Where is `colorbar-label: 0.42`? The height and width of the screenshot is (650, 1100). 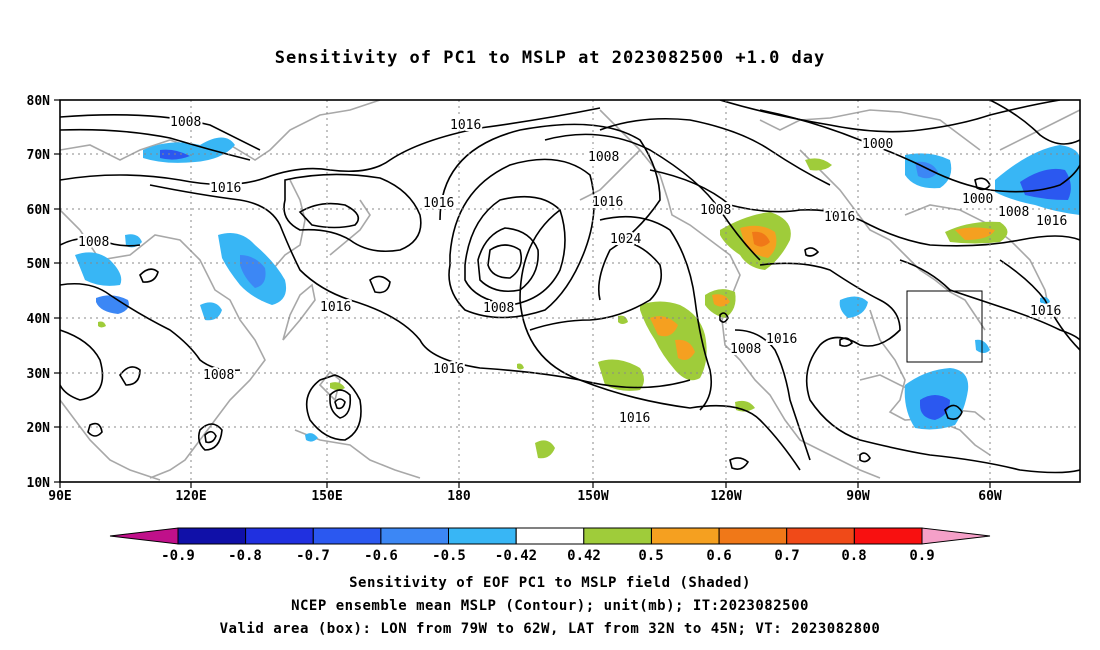 colorbar-label: 0.42 is located at coordinates (584, 556).